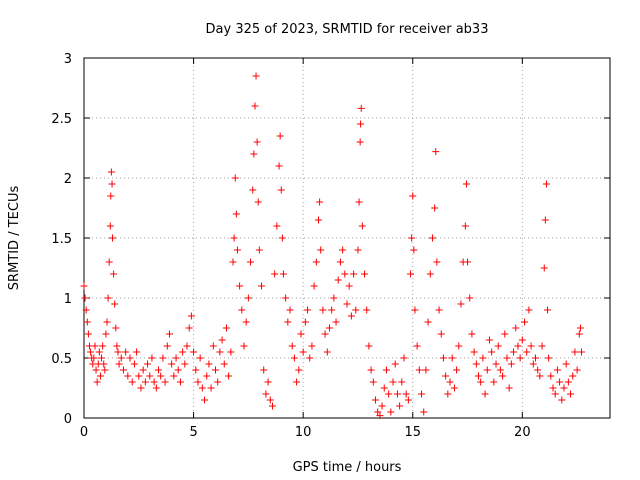 Image resolution: width=640 pixels, height=480 pixels. What do you see at coordinates (61, 359) in the screenshot?
I see `y-tick-label: 0.5` at bounding box center [61, 359].